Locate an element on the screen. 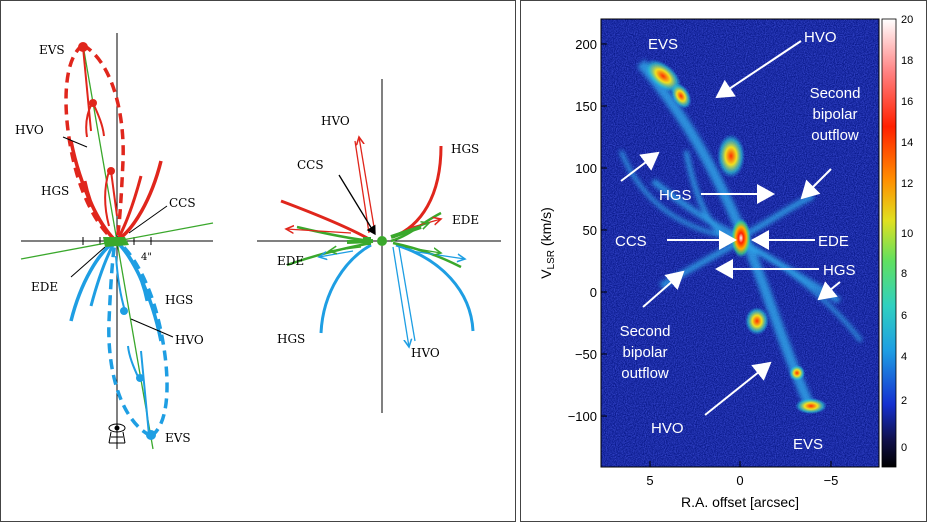 The height and width of the screenshot is (523, 927). label-b-hvo-top: HVO is located at coordinates (335, 121).